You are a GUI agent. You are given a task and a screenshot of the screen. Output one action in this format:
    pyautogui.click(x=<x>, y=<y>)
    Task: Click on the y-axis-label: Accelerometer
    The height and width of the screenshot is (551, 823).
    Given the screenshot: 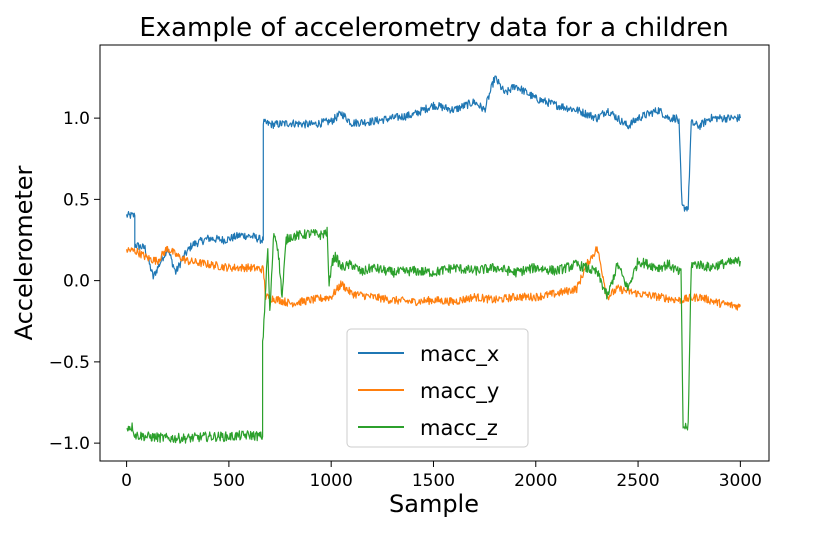 What is the action you would take?
    pyautogui.click(x=24, y=252)
    